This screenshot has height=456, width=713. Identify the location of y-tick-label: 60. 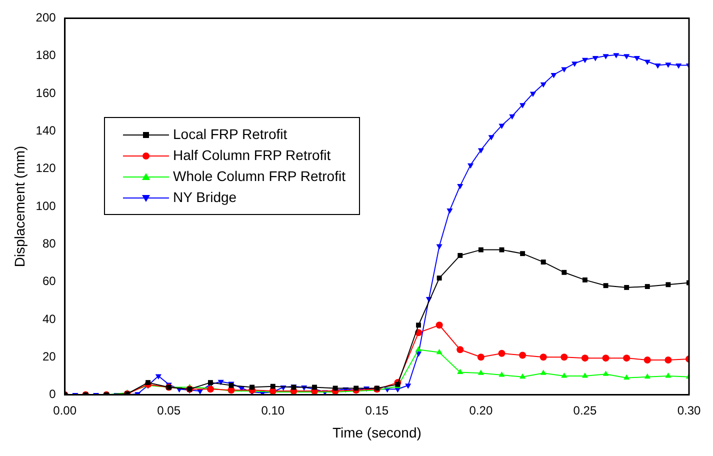
(49, 281).